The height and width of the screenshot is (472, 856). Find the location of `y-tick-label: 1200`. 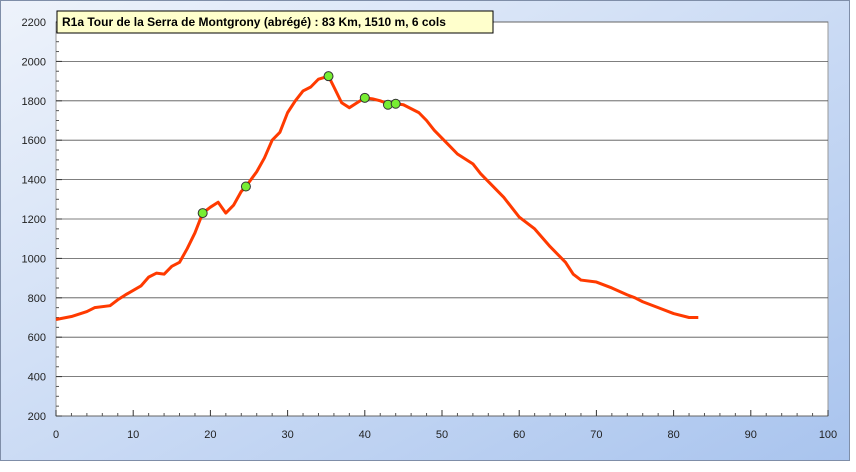

y-tick-label: 1200 is located at coordinates (34, 220).